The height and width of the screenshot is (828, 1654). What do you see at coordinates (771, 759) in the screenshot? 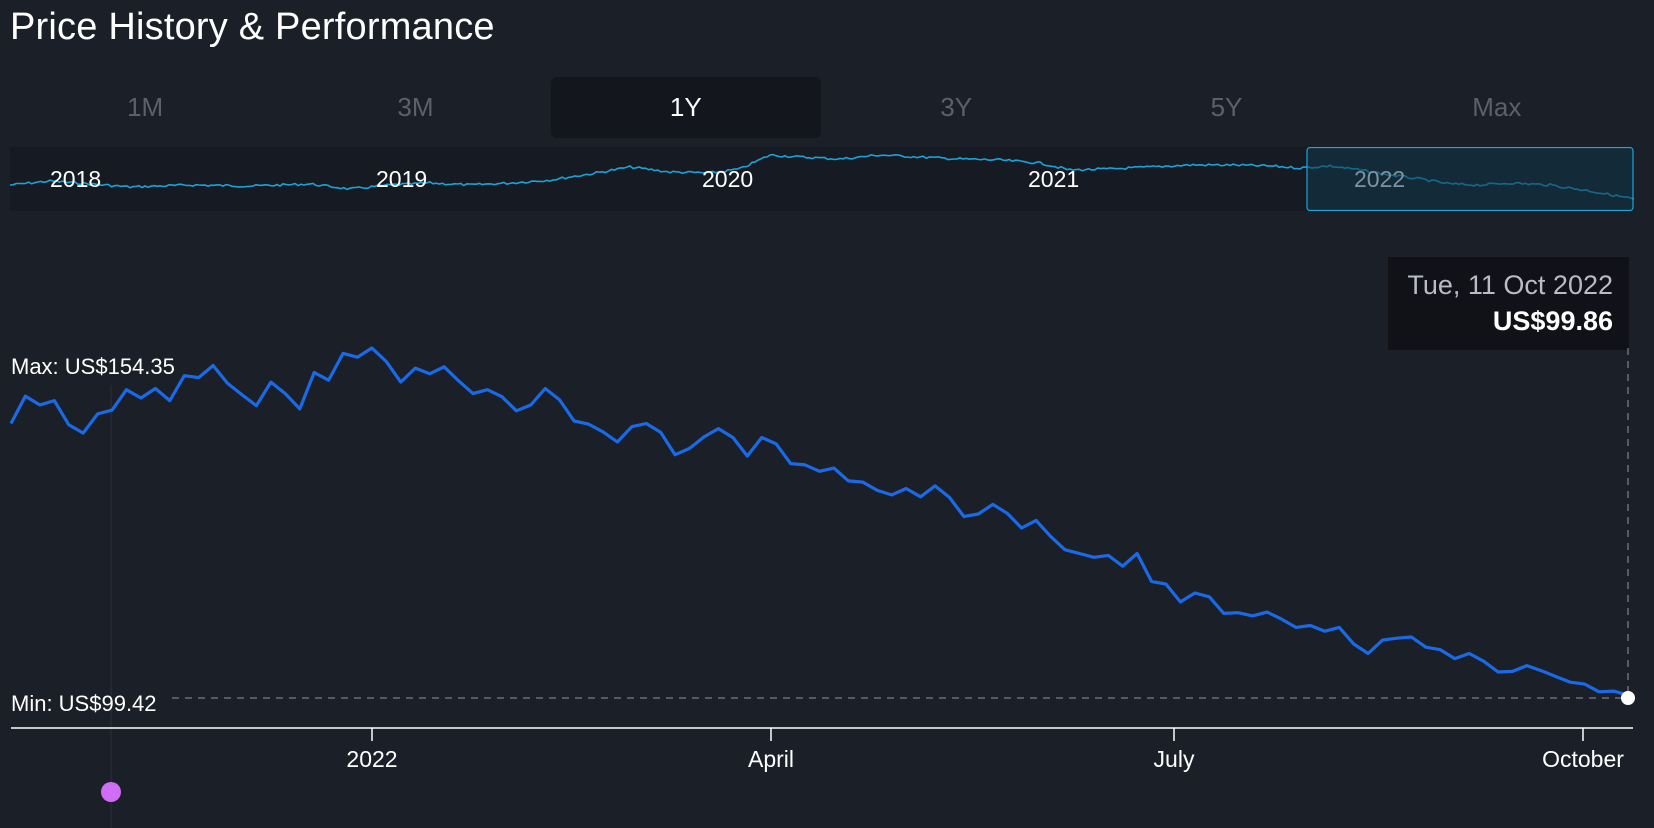
I see `x-tick-label-april: April` at bounding box center [771, 759].